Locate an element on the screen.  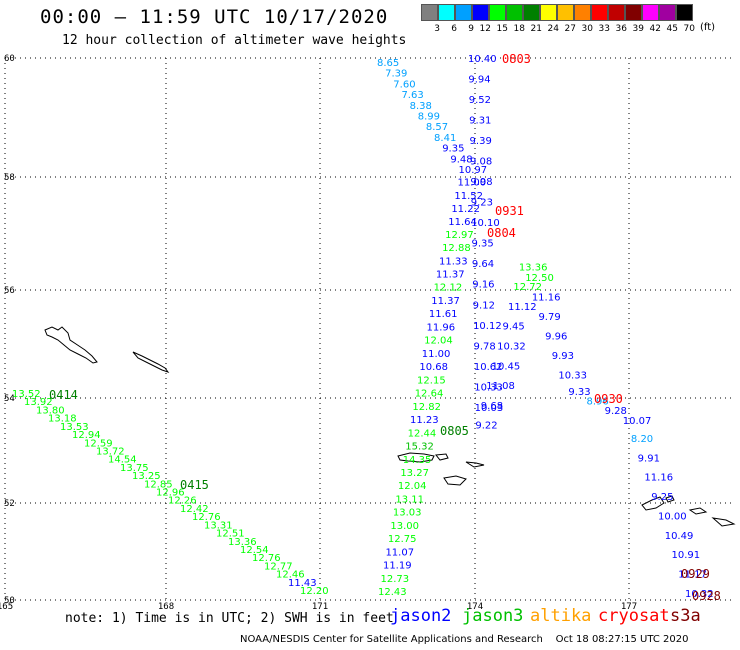
wave-height-value: 10.68 is located at coordinates (433, 367).